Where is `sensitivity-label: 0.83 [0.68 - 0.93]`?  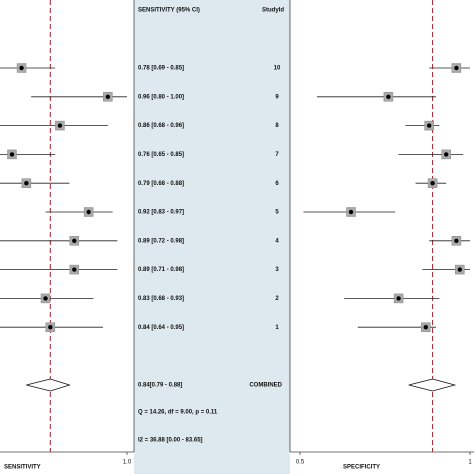 sensitivity-label: 0.83 [0.68 - 0.93] is located at coordinates (161, 299).